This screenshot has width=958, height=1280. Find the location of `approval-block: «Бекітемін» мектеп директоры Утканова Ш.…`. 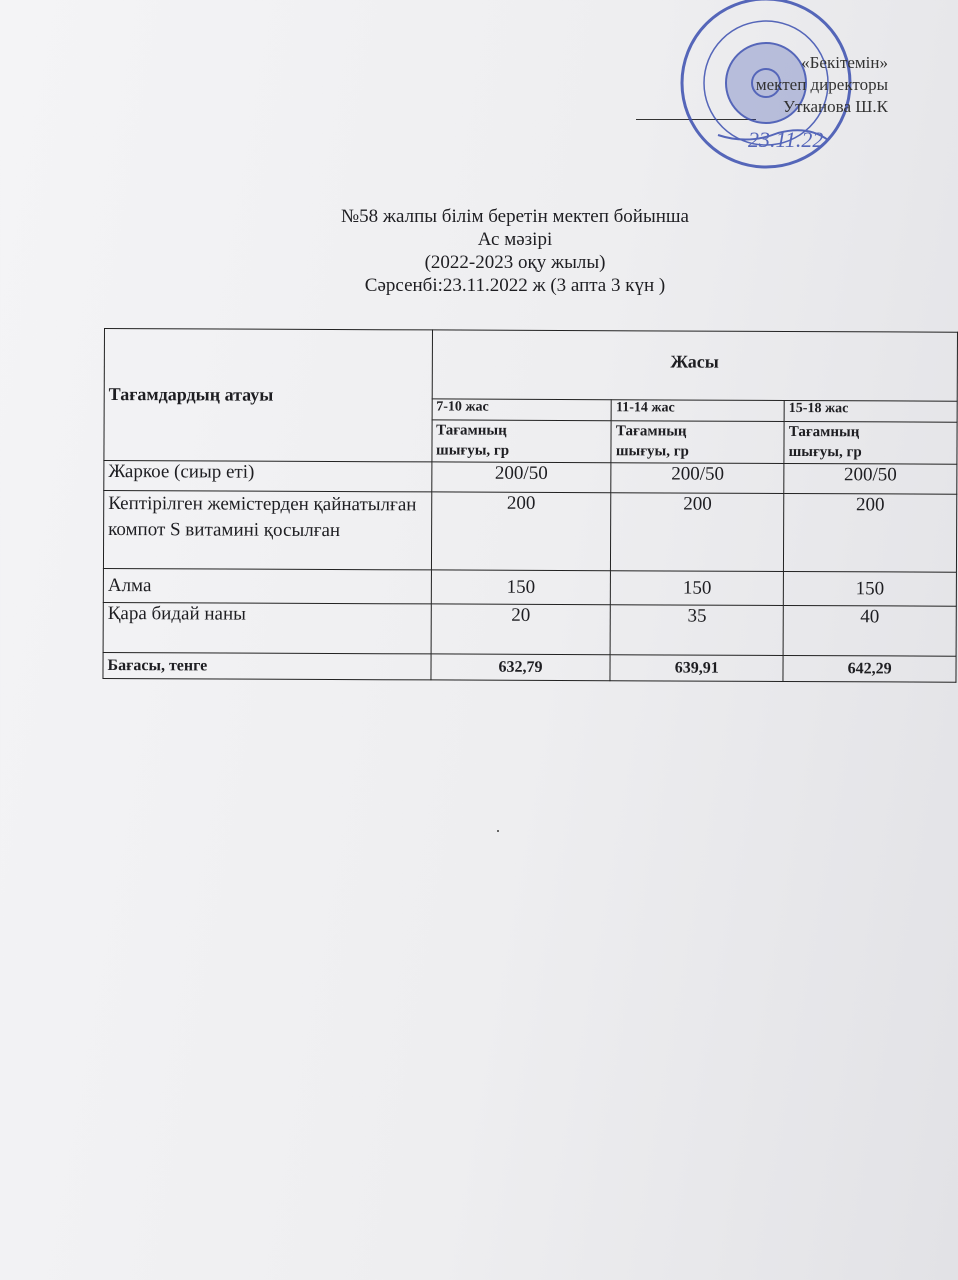

approval-block: «Бекітемін» мектеп директоры Утканова Ш.… is located at coordinates (822, 85).